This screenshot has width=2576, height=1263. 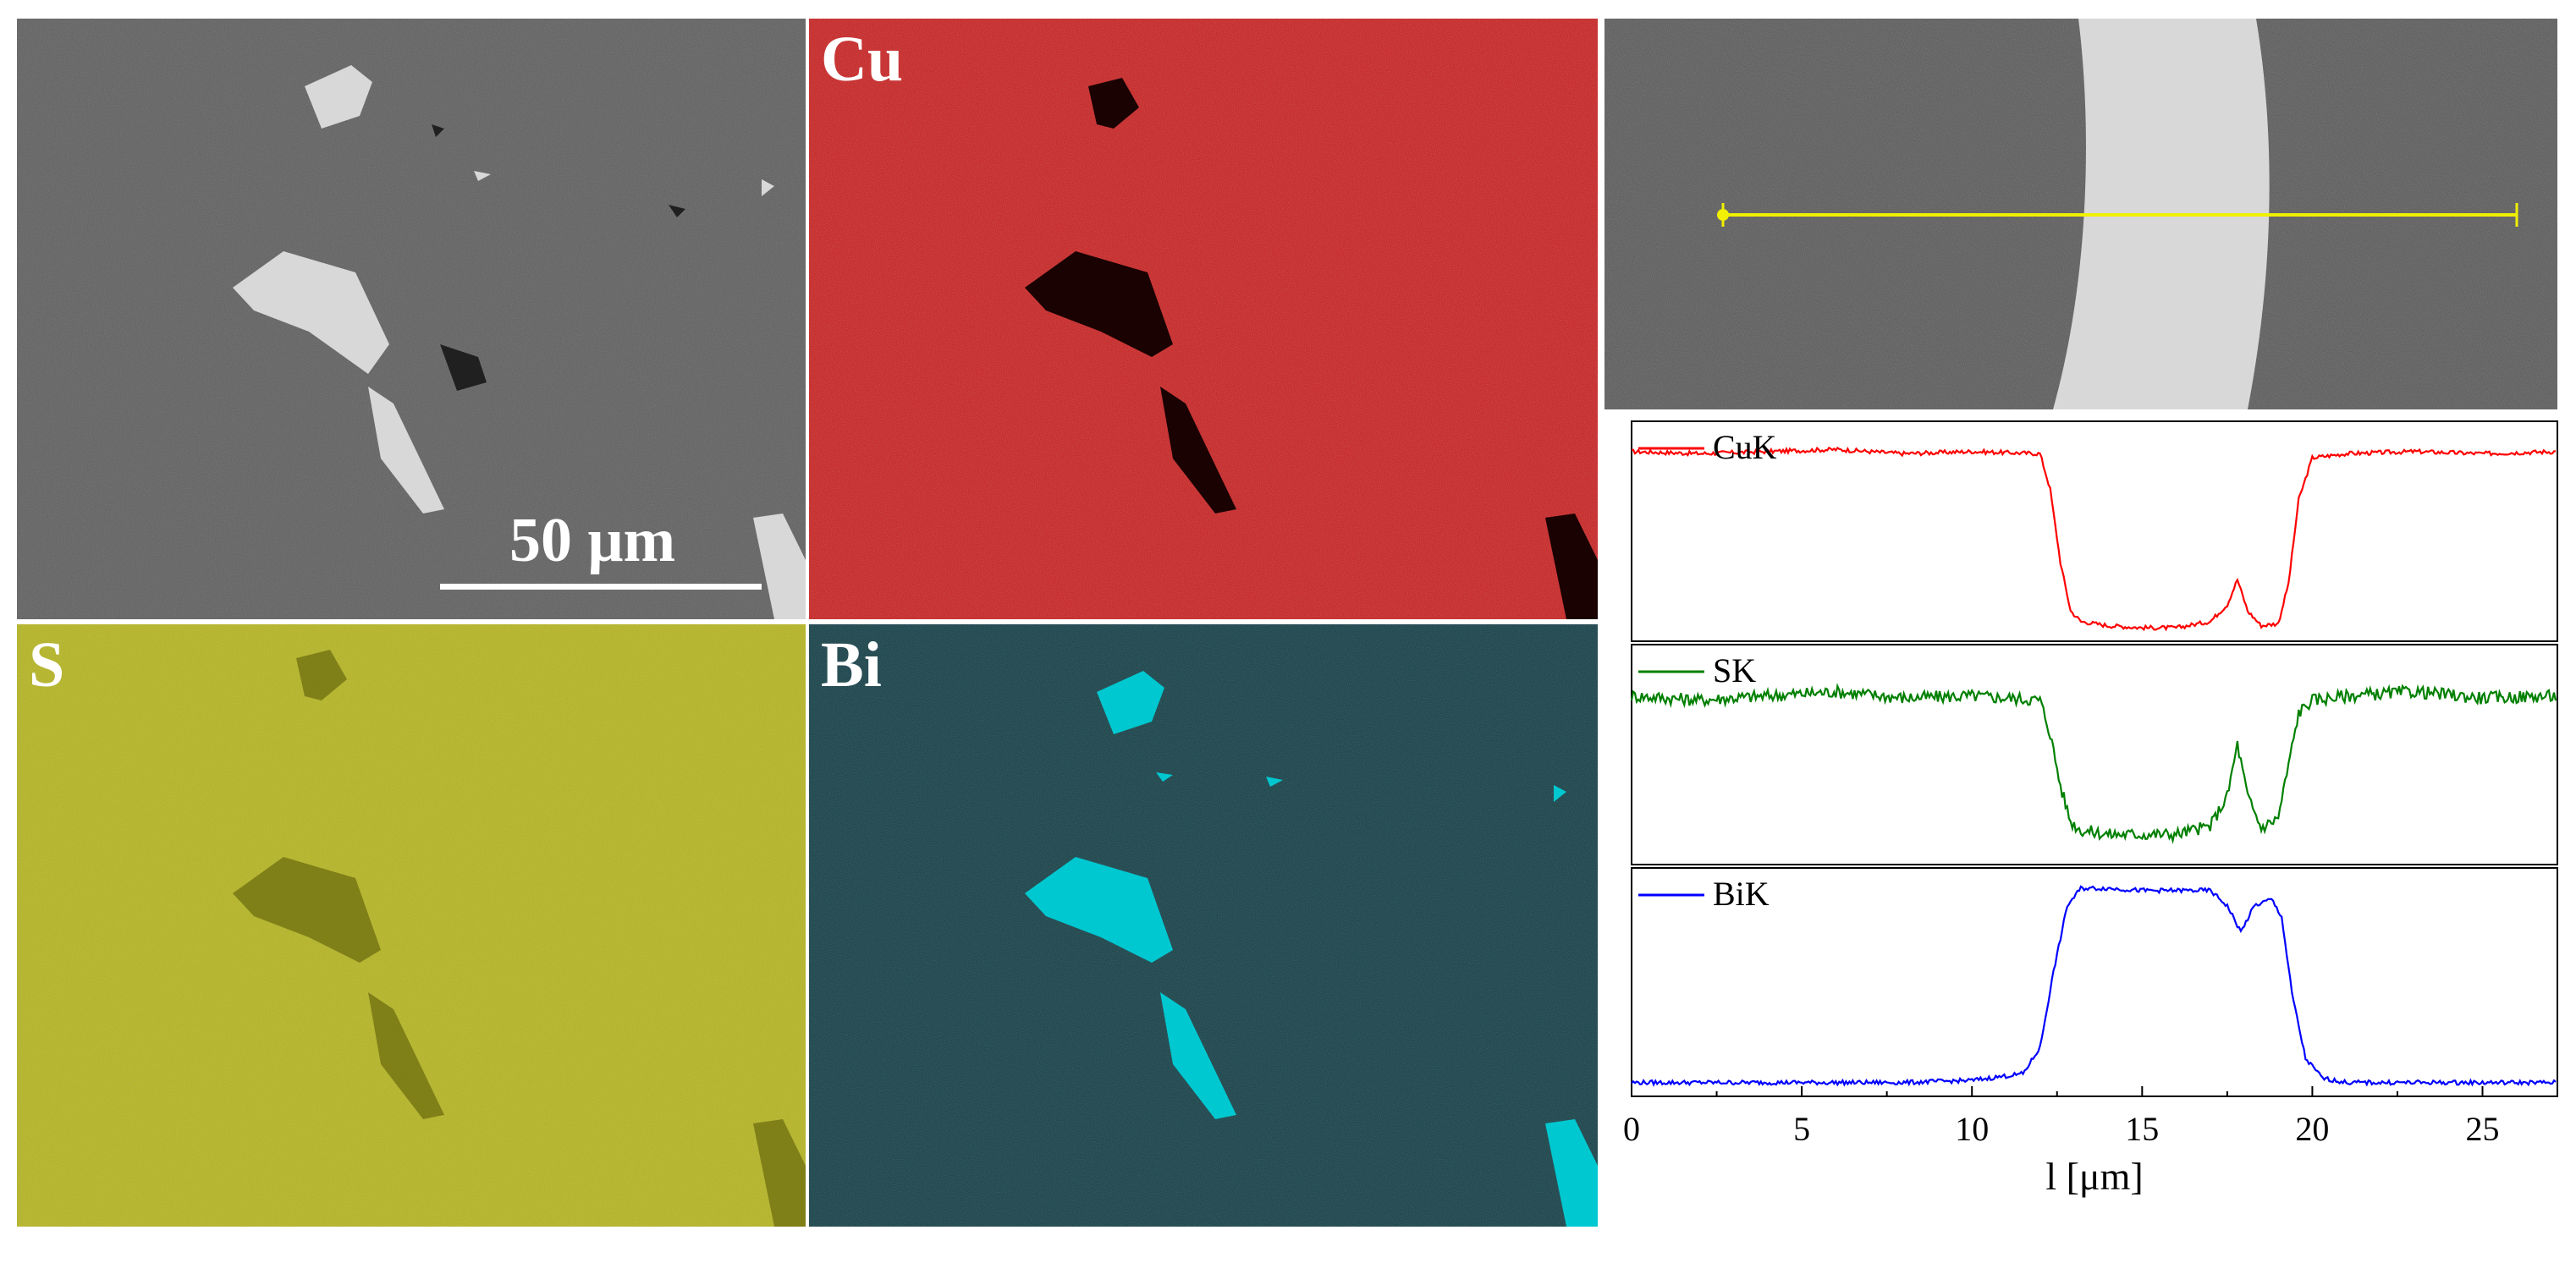 I want to click on x-axis-label: l [μm], so click(x=2094, y=1176).